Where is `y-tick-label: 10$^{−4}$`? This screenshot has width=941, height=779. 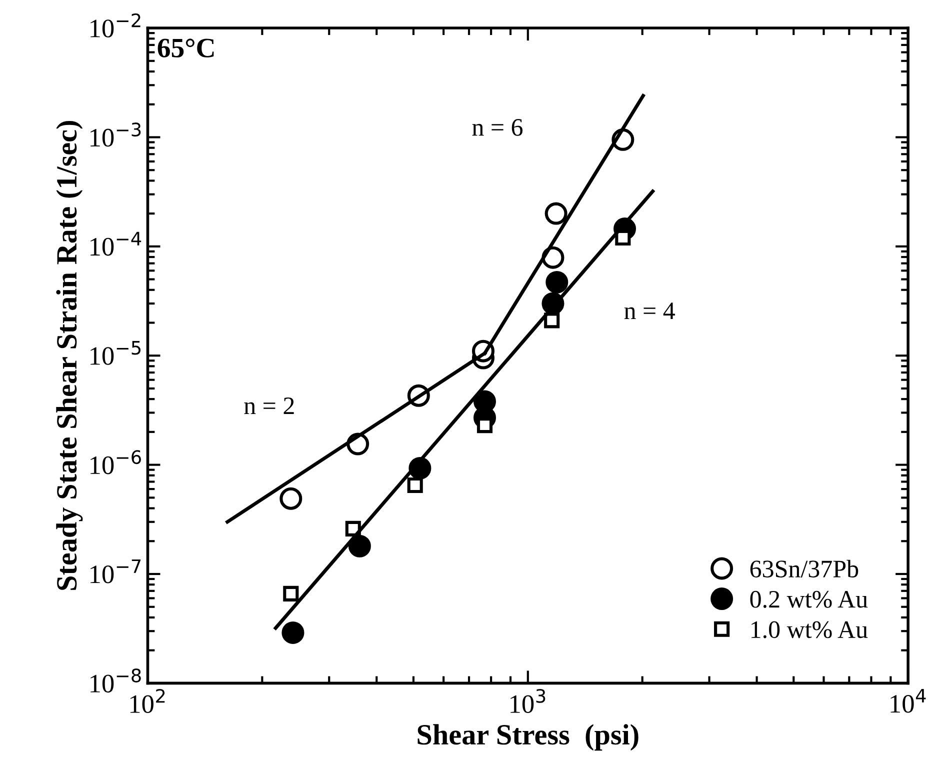 y-tick-label: 10$^{−4}$ is located at coordinates (116, 244).